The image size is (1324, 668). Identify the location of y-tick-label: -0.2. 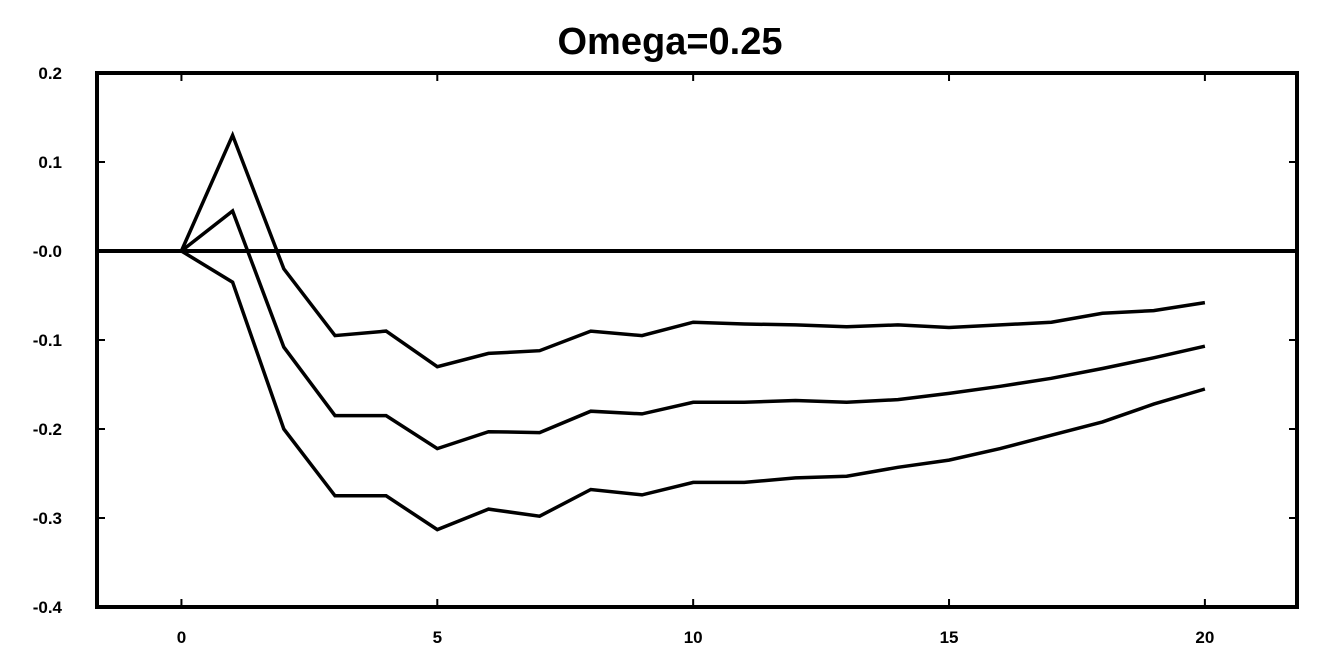
(47, 429).